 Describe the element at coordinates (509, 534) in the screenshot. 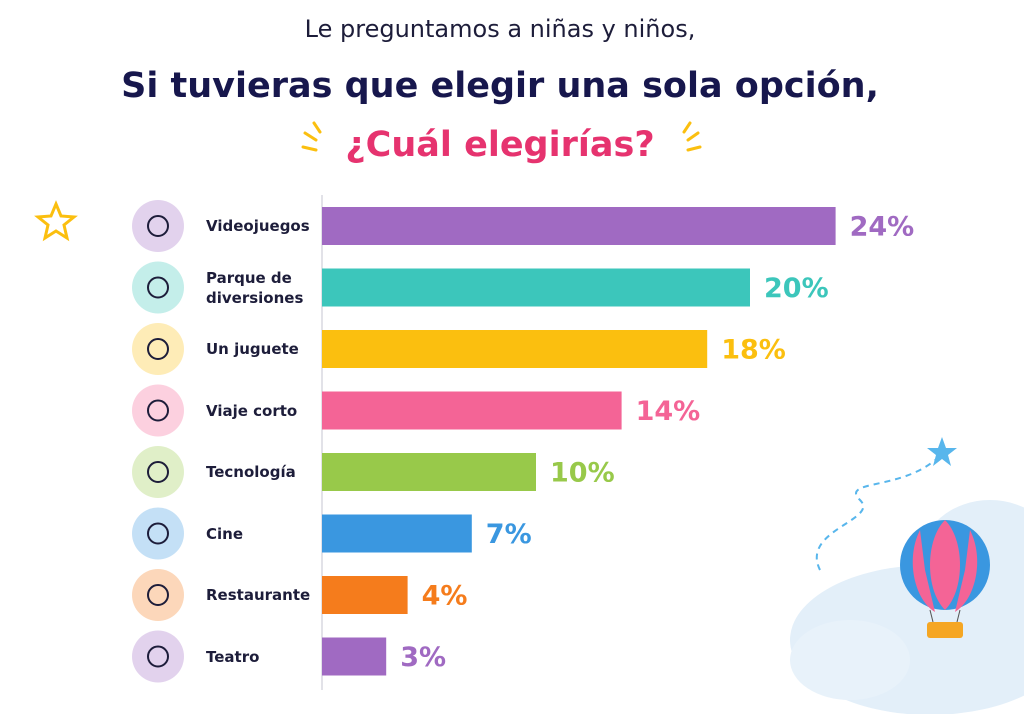

I see `value-label: 7%` at that location.